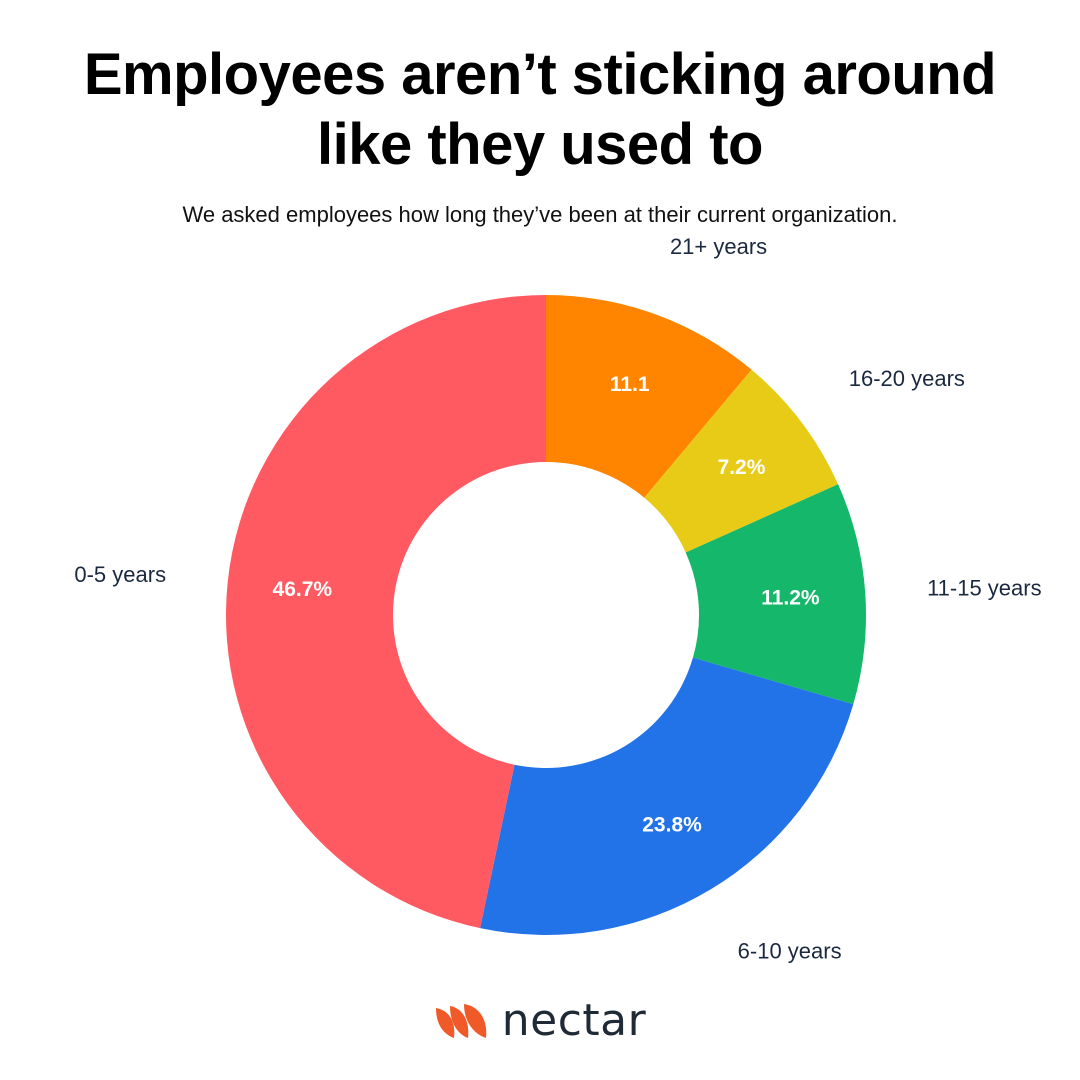 This screenshot has height=1080, width=1080. What do you see at coordinates (790, 598) in the screenshot?
I see `value-label: 11.2%` at bounding box center [790, 598].